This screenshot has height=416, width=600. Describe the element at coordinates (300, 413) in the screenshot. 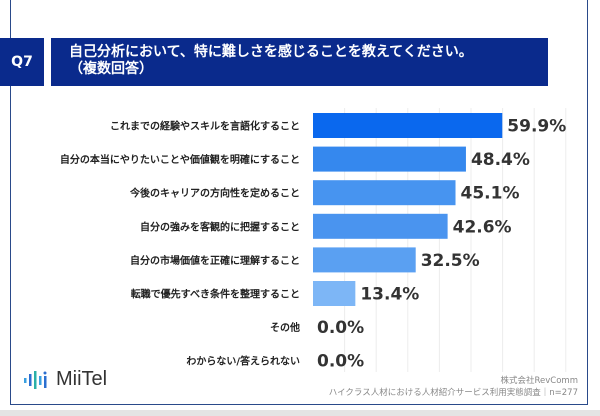

I see `divider` at that location.